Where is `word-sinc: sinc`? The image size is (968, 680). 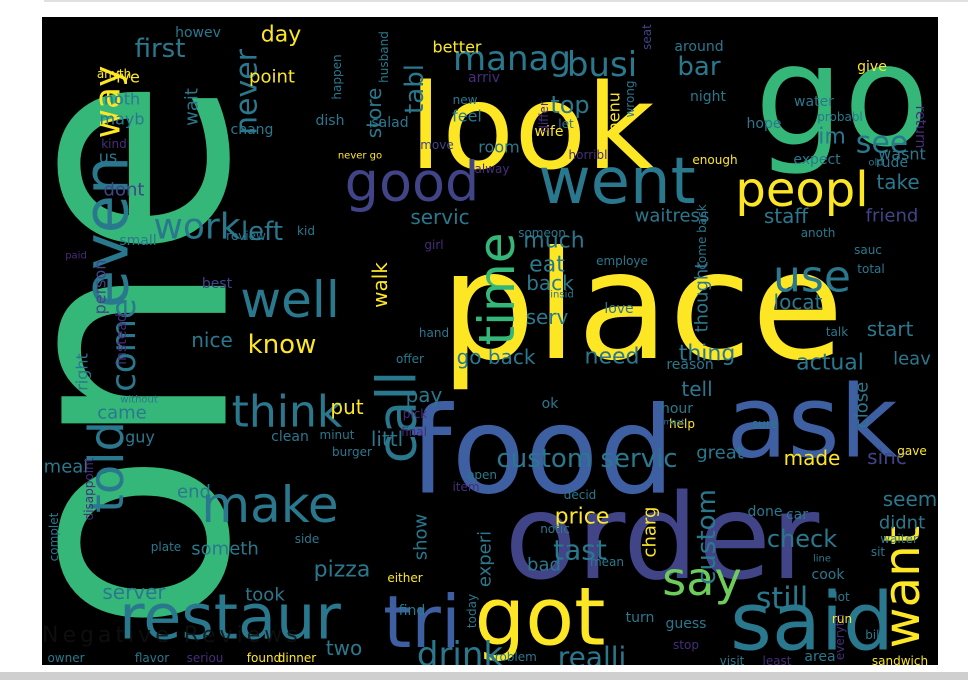 word-sinc: sinc is located at coordinates (887, 457).